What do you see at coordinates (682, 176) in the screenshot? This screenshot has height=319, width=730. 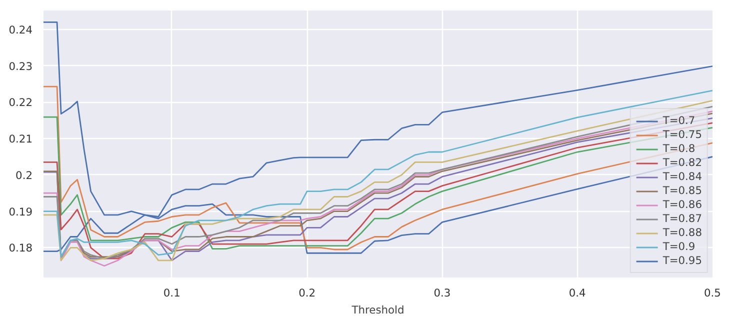 I see `legend-label: T=0.84` at bounding box center [682, 176].